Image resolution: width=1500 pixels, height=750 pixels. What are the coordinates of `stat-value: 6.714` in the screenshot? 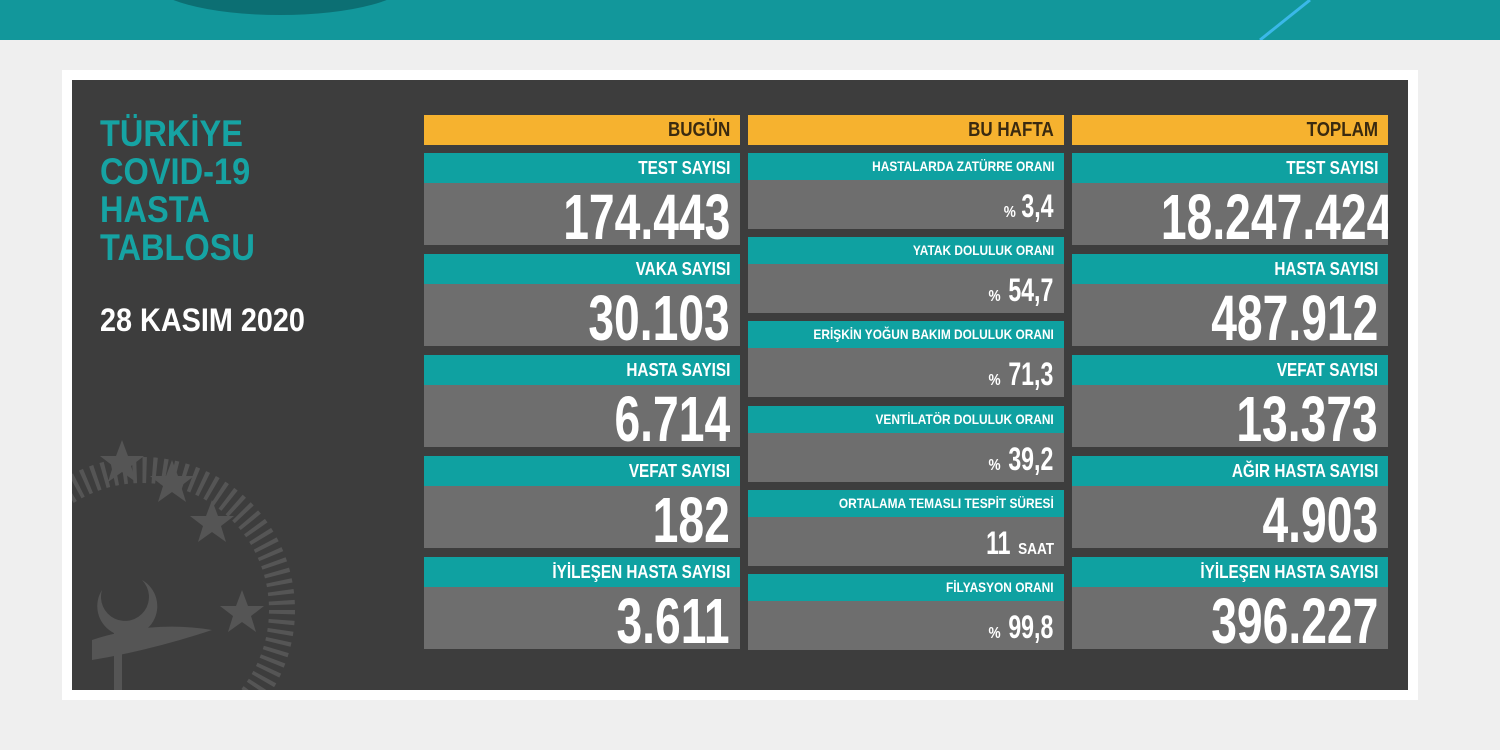 It's located at (582, 416).